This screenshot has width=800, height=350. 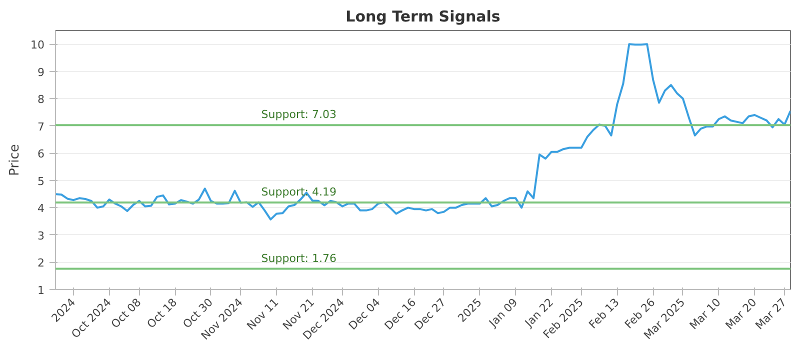 I want to click on y-tick-label: 3, so click(x=41, y=235).